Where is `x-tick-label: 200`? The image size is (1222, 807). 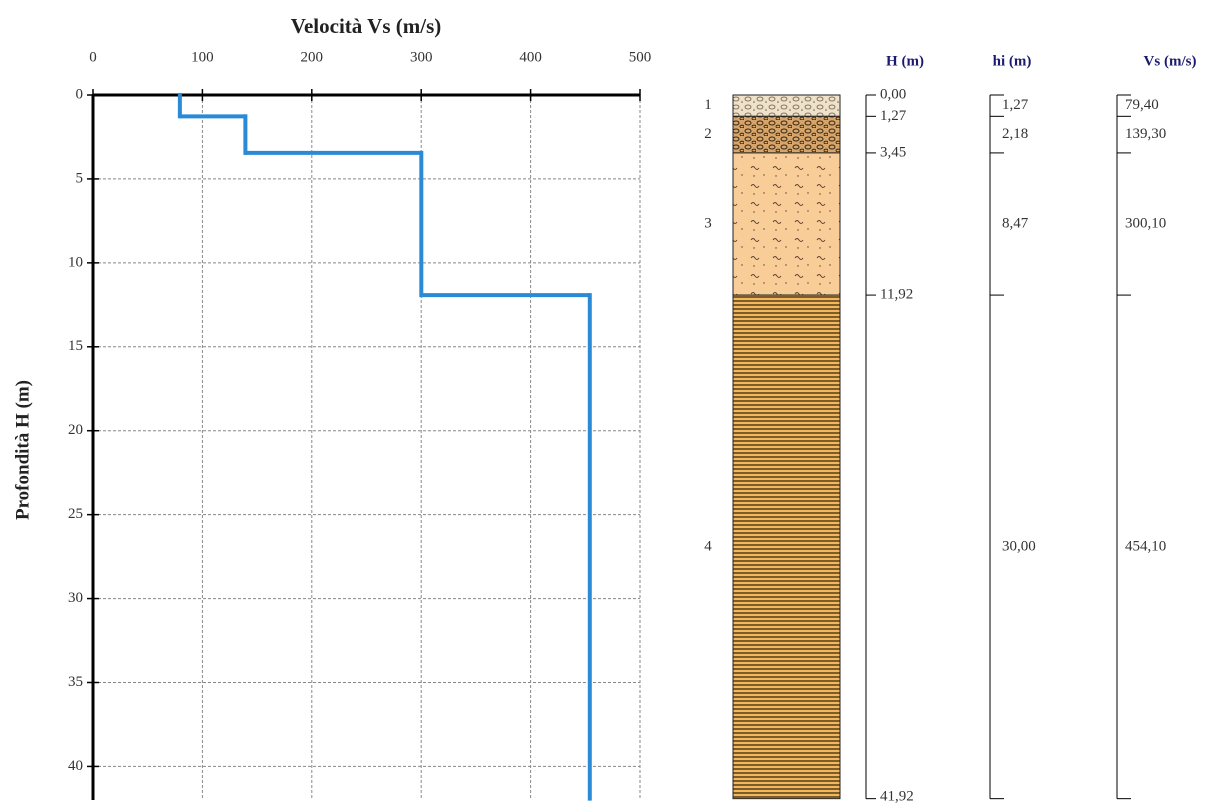
x-tick-label: 200 is located at coordinates (312, 57).